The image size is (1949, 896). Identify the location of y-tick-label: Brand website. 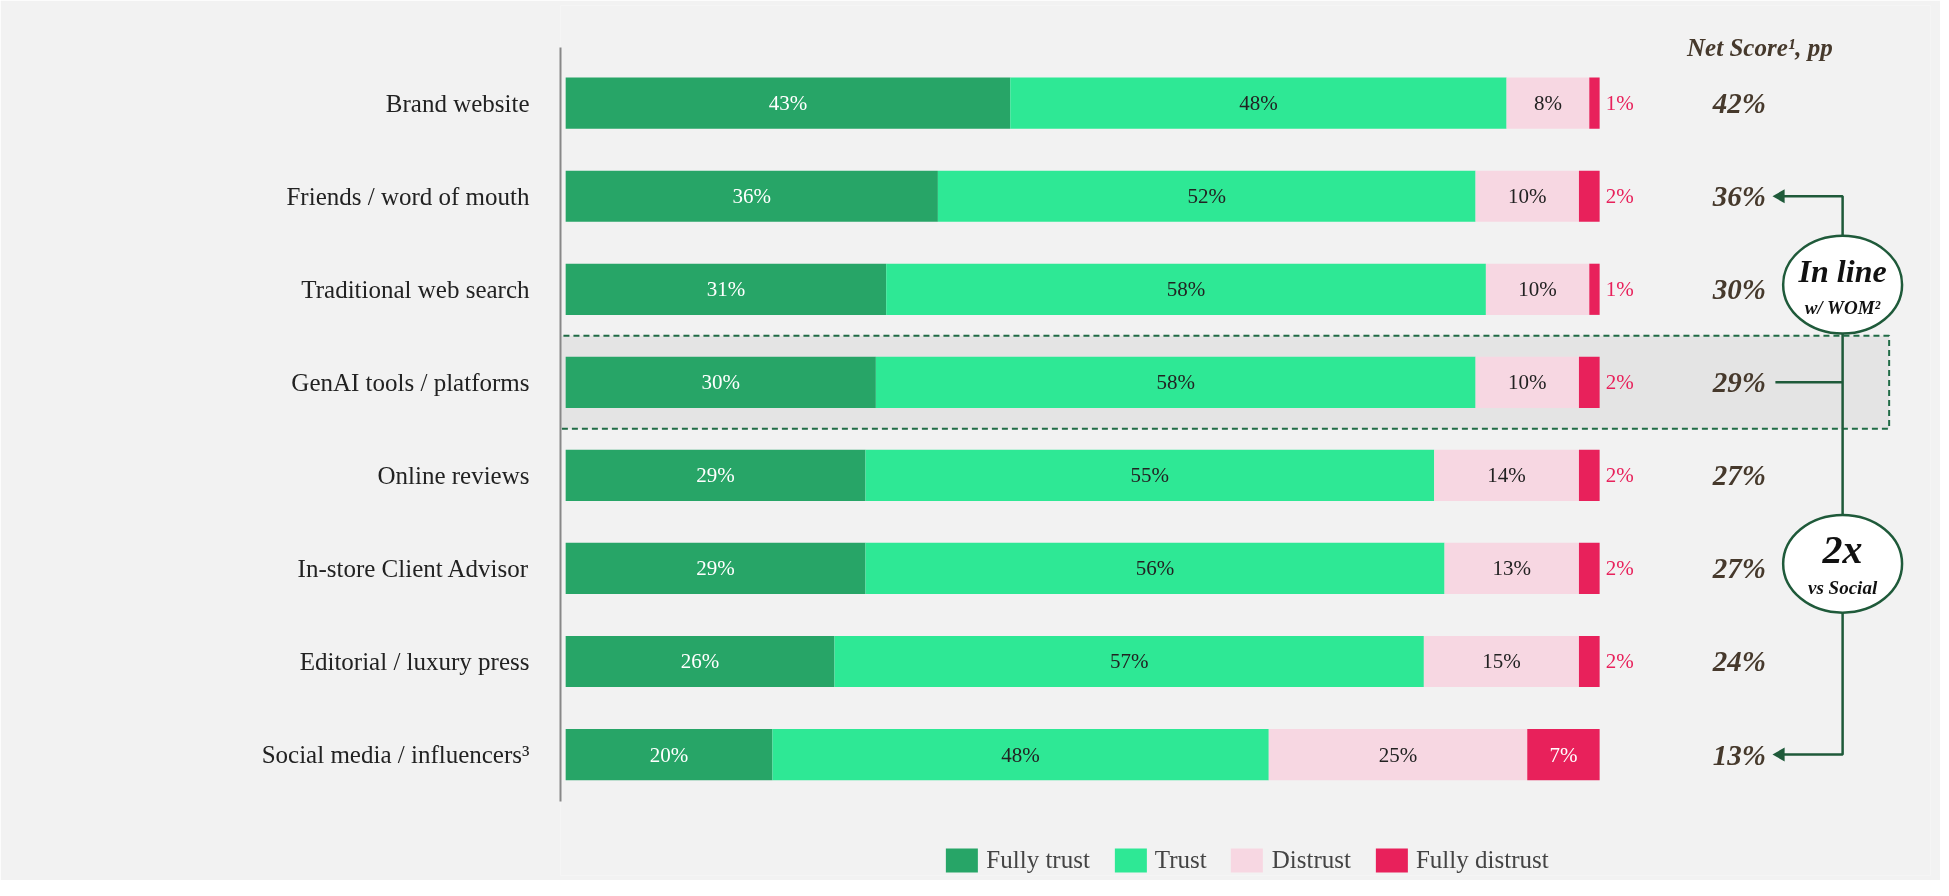
(457, 103).